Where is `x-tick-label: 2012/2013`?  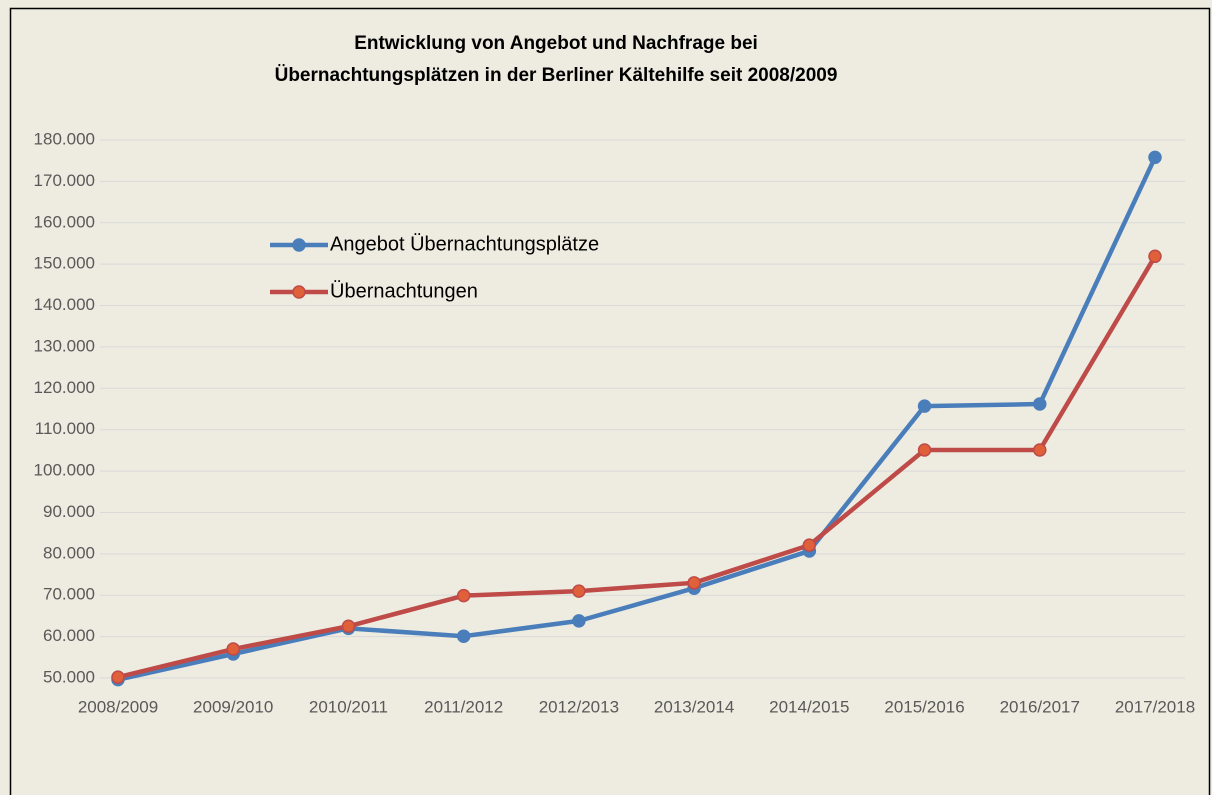 x-tick-label: 2012/2013 is located at coordinates (579, 706).